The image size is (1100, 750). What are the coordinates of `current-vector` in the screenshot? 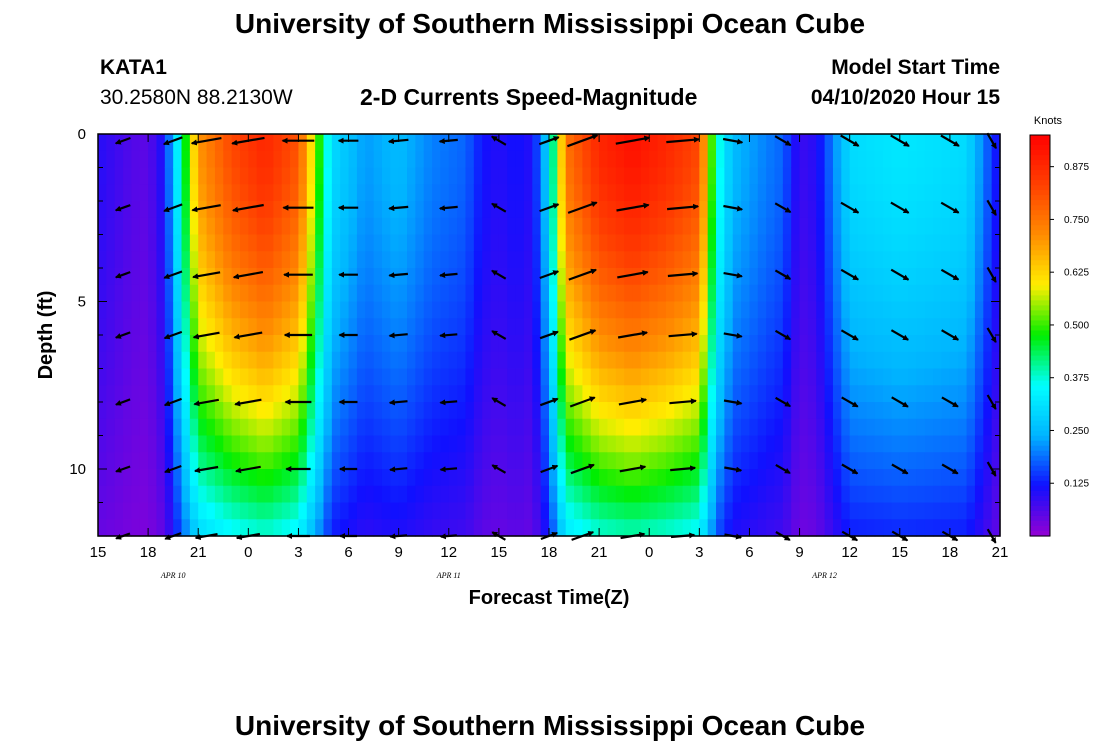 It's located at (499, 469).